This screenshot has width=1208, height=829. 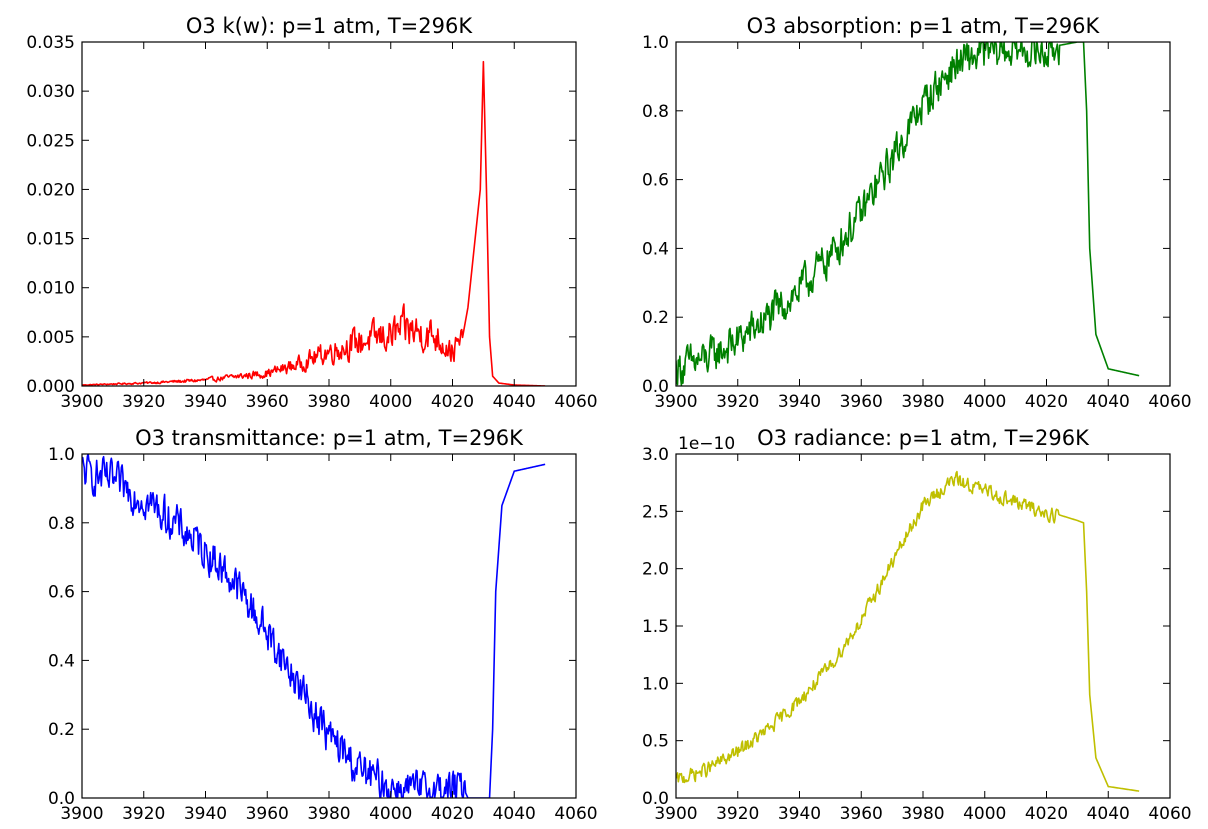 What do you see at coordinates (50, 240) in the screenshot?
I see `y-tick-label: 0.015` at bounding box center [50, 240].